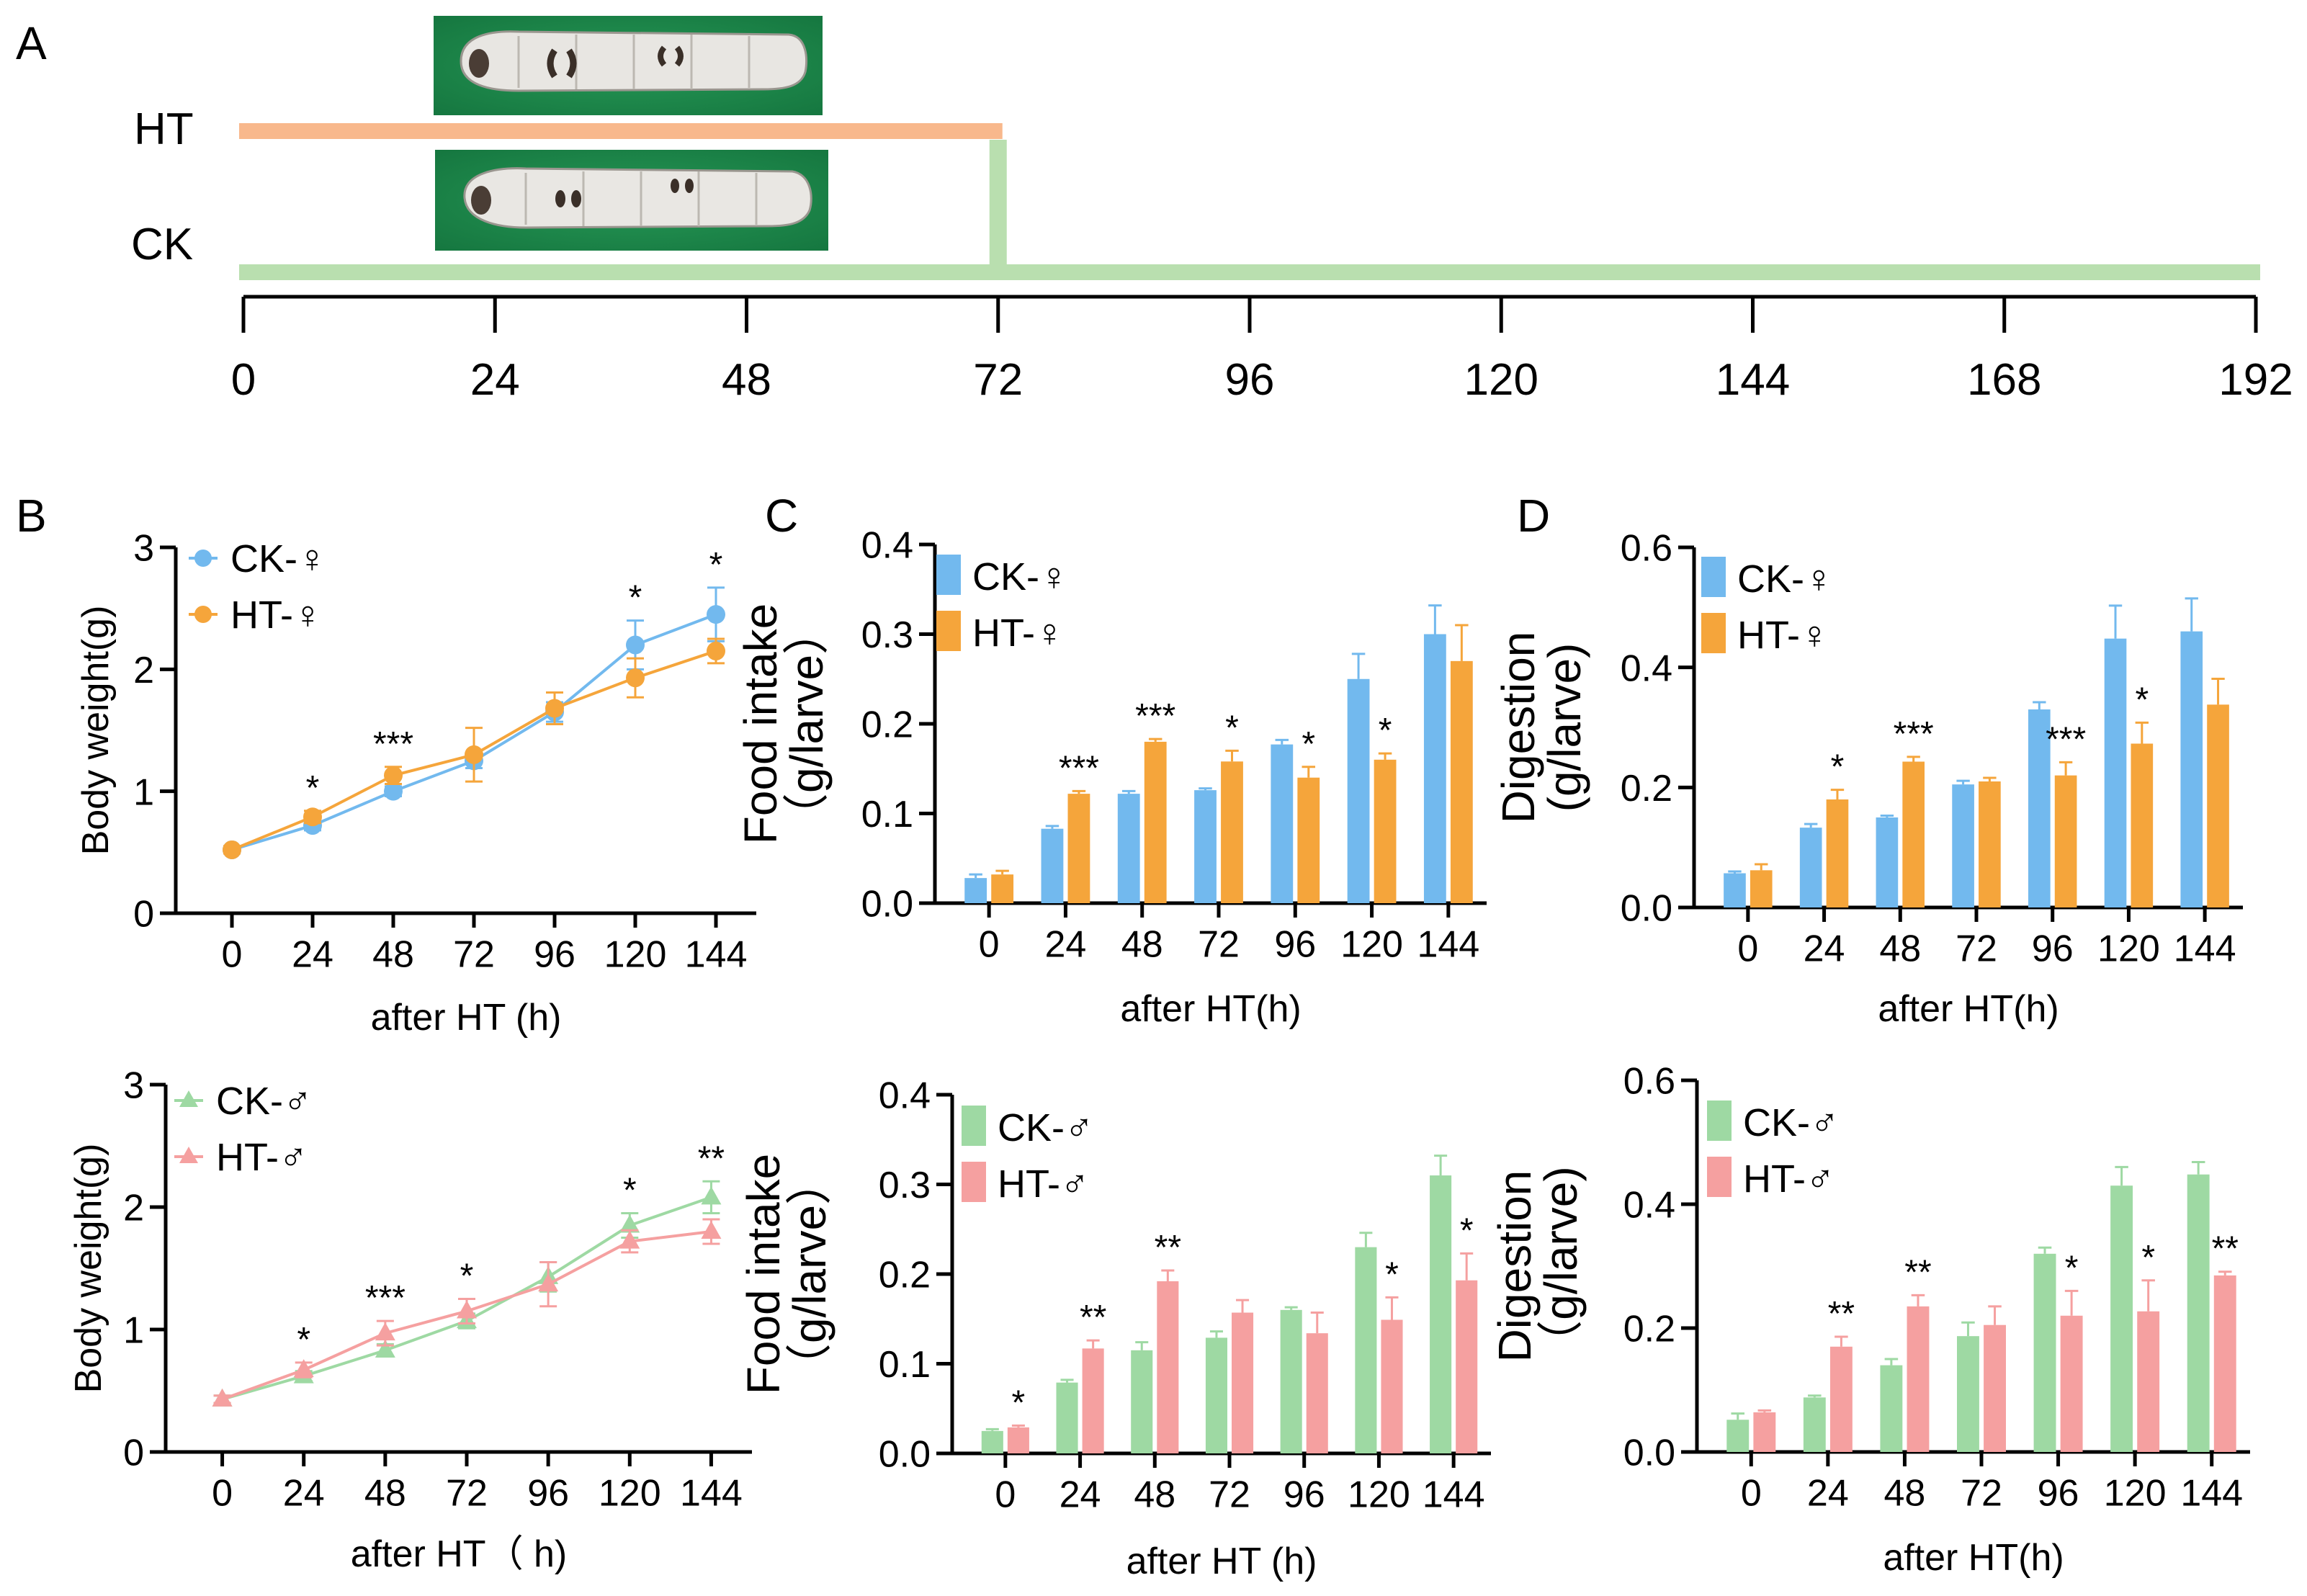  What do you see at coordinates (31, 516) in the screenshot?
I see `panel-label-b: B` at bounding box center [31, 516].